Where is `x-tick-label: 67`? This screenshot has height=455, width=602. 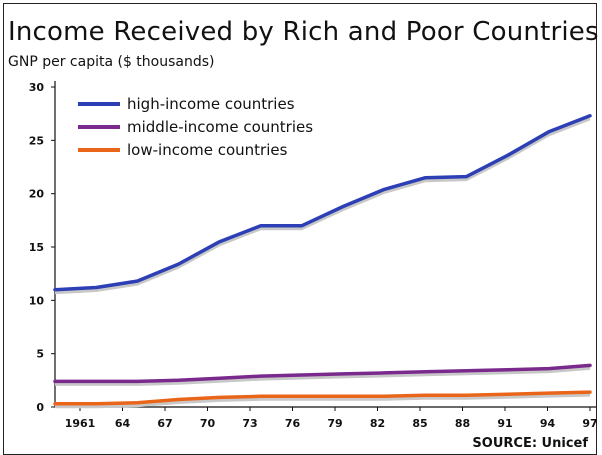 x-tick-label: 67 is located at coordinates (164, 423).